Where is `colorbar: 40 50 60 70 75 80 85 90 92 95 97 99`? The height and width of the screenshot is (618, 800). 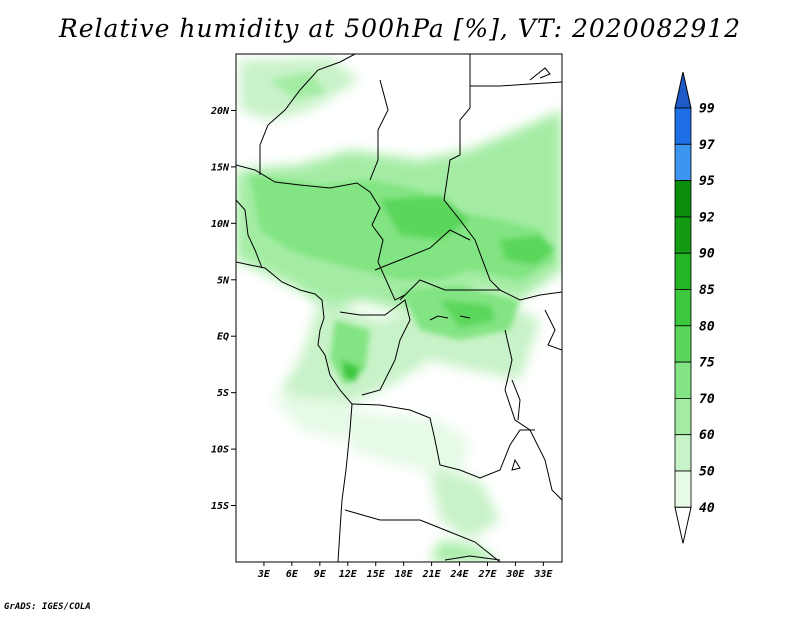
colorbar: 40 50 60 70 75 80 85 90 92 95 97 99 is located at coordinates (694, 307).